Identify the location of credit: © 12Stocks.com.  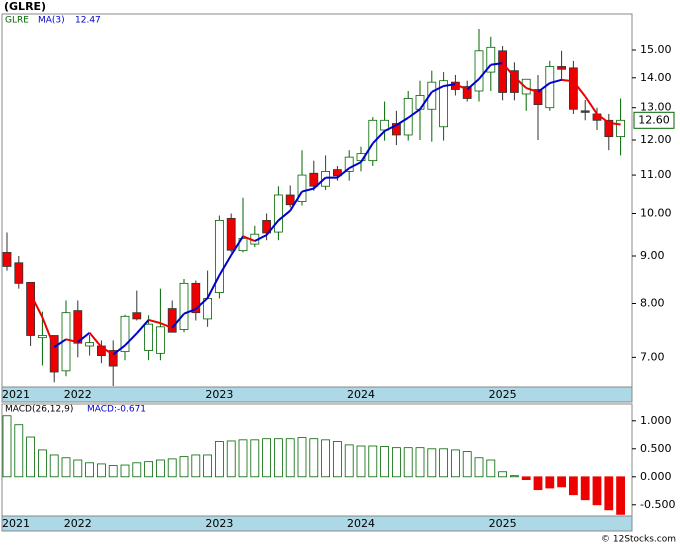
(638, 540).